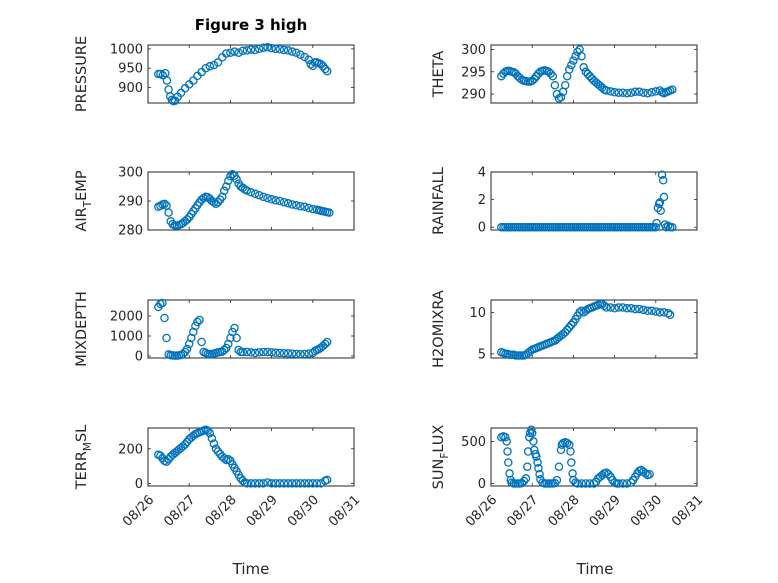 The width and height of the screenshot is (778, 583). I want to click on y-axis-label-main: H2OMIXRA, so click(439, 329).